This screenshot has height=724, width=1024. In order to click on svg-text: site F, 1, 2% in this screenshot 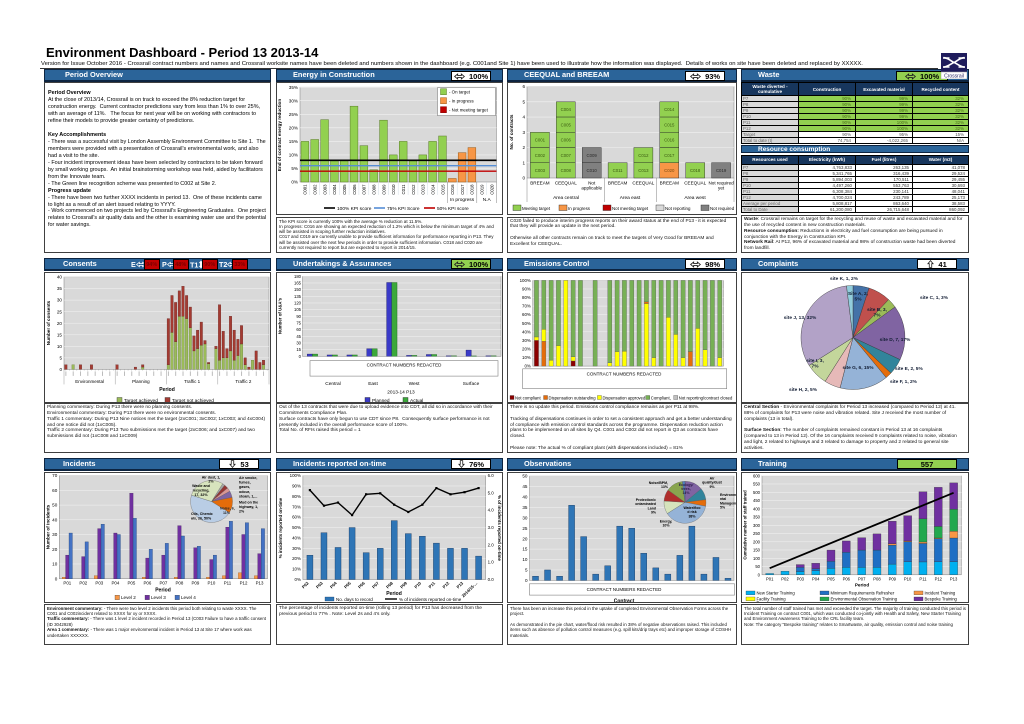, I will do `click(904, 382)`.